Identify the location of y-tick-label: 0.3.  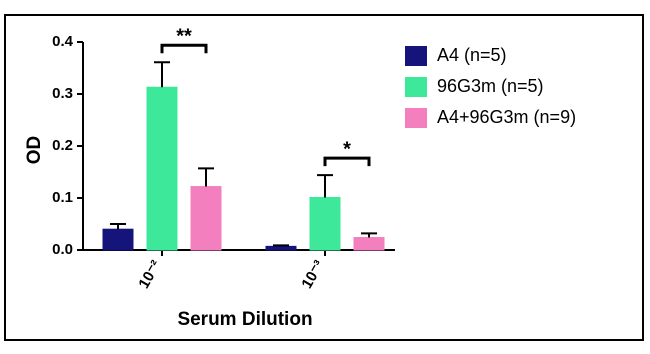
(62, 93).